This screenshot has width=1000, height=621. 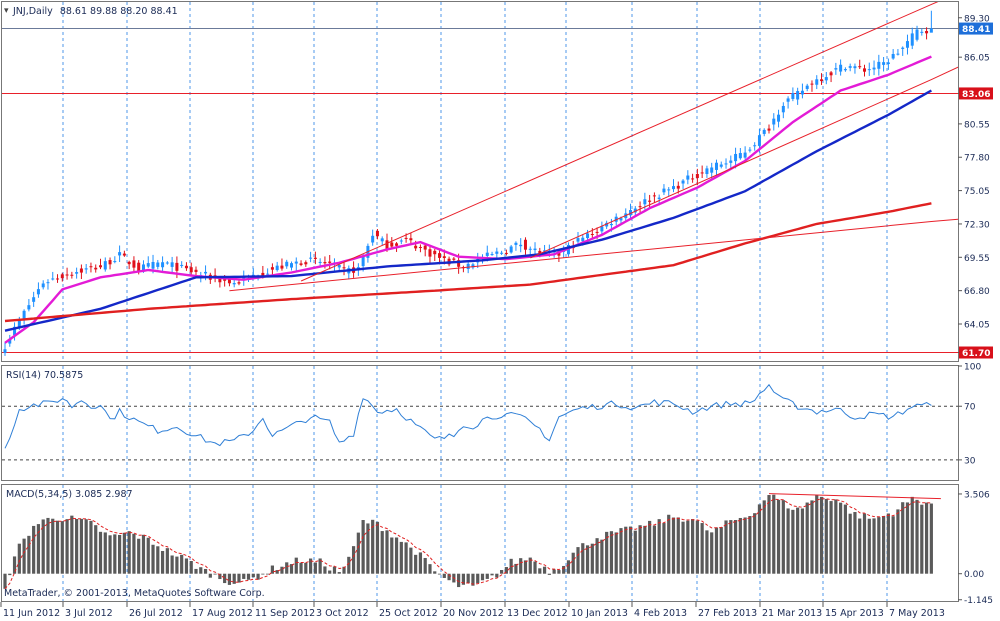 I want to click on price-label-text: 88.41, so click(x=976, y=30).